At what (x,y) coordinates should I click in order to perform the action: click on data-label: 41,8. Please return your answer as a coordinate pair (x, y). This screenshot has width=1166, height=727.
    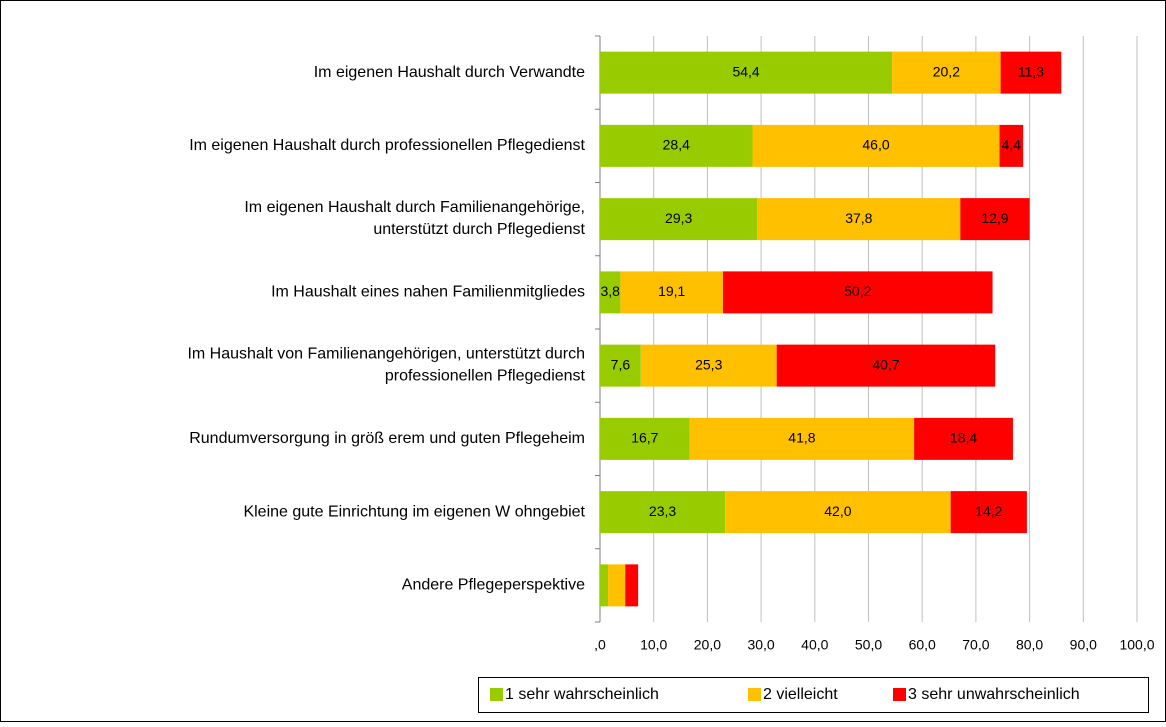
    Looking at the image, I should click on (801, 438).